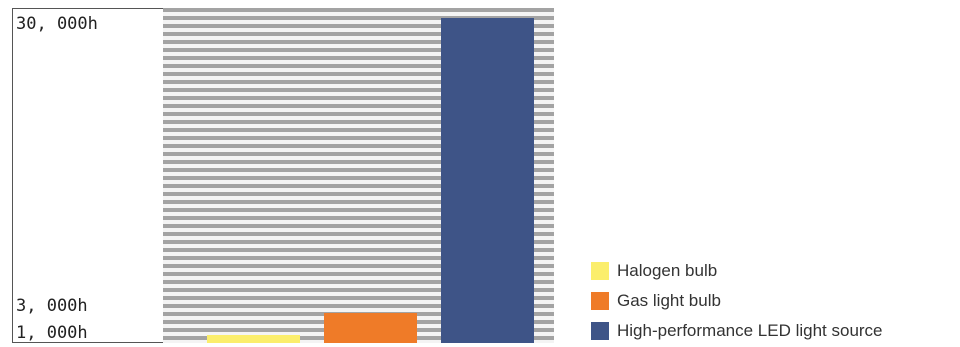  I want to click on legend-item-led: High-performance LED light source, so click(737, 331).